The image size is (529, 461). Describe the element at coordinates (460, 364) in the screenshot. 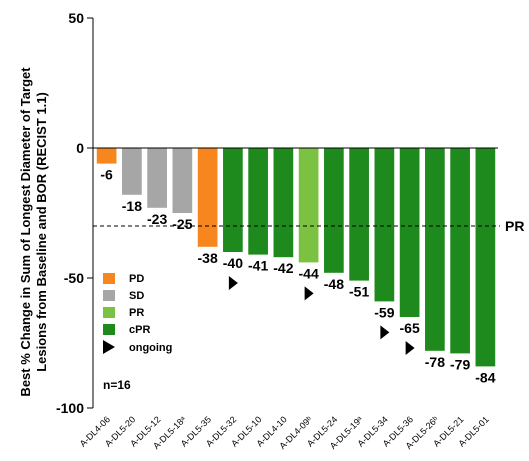

I see `value-label: -79` at that location.